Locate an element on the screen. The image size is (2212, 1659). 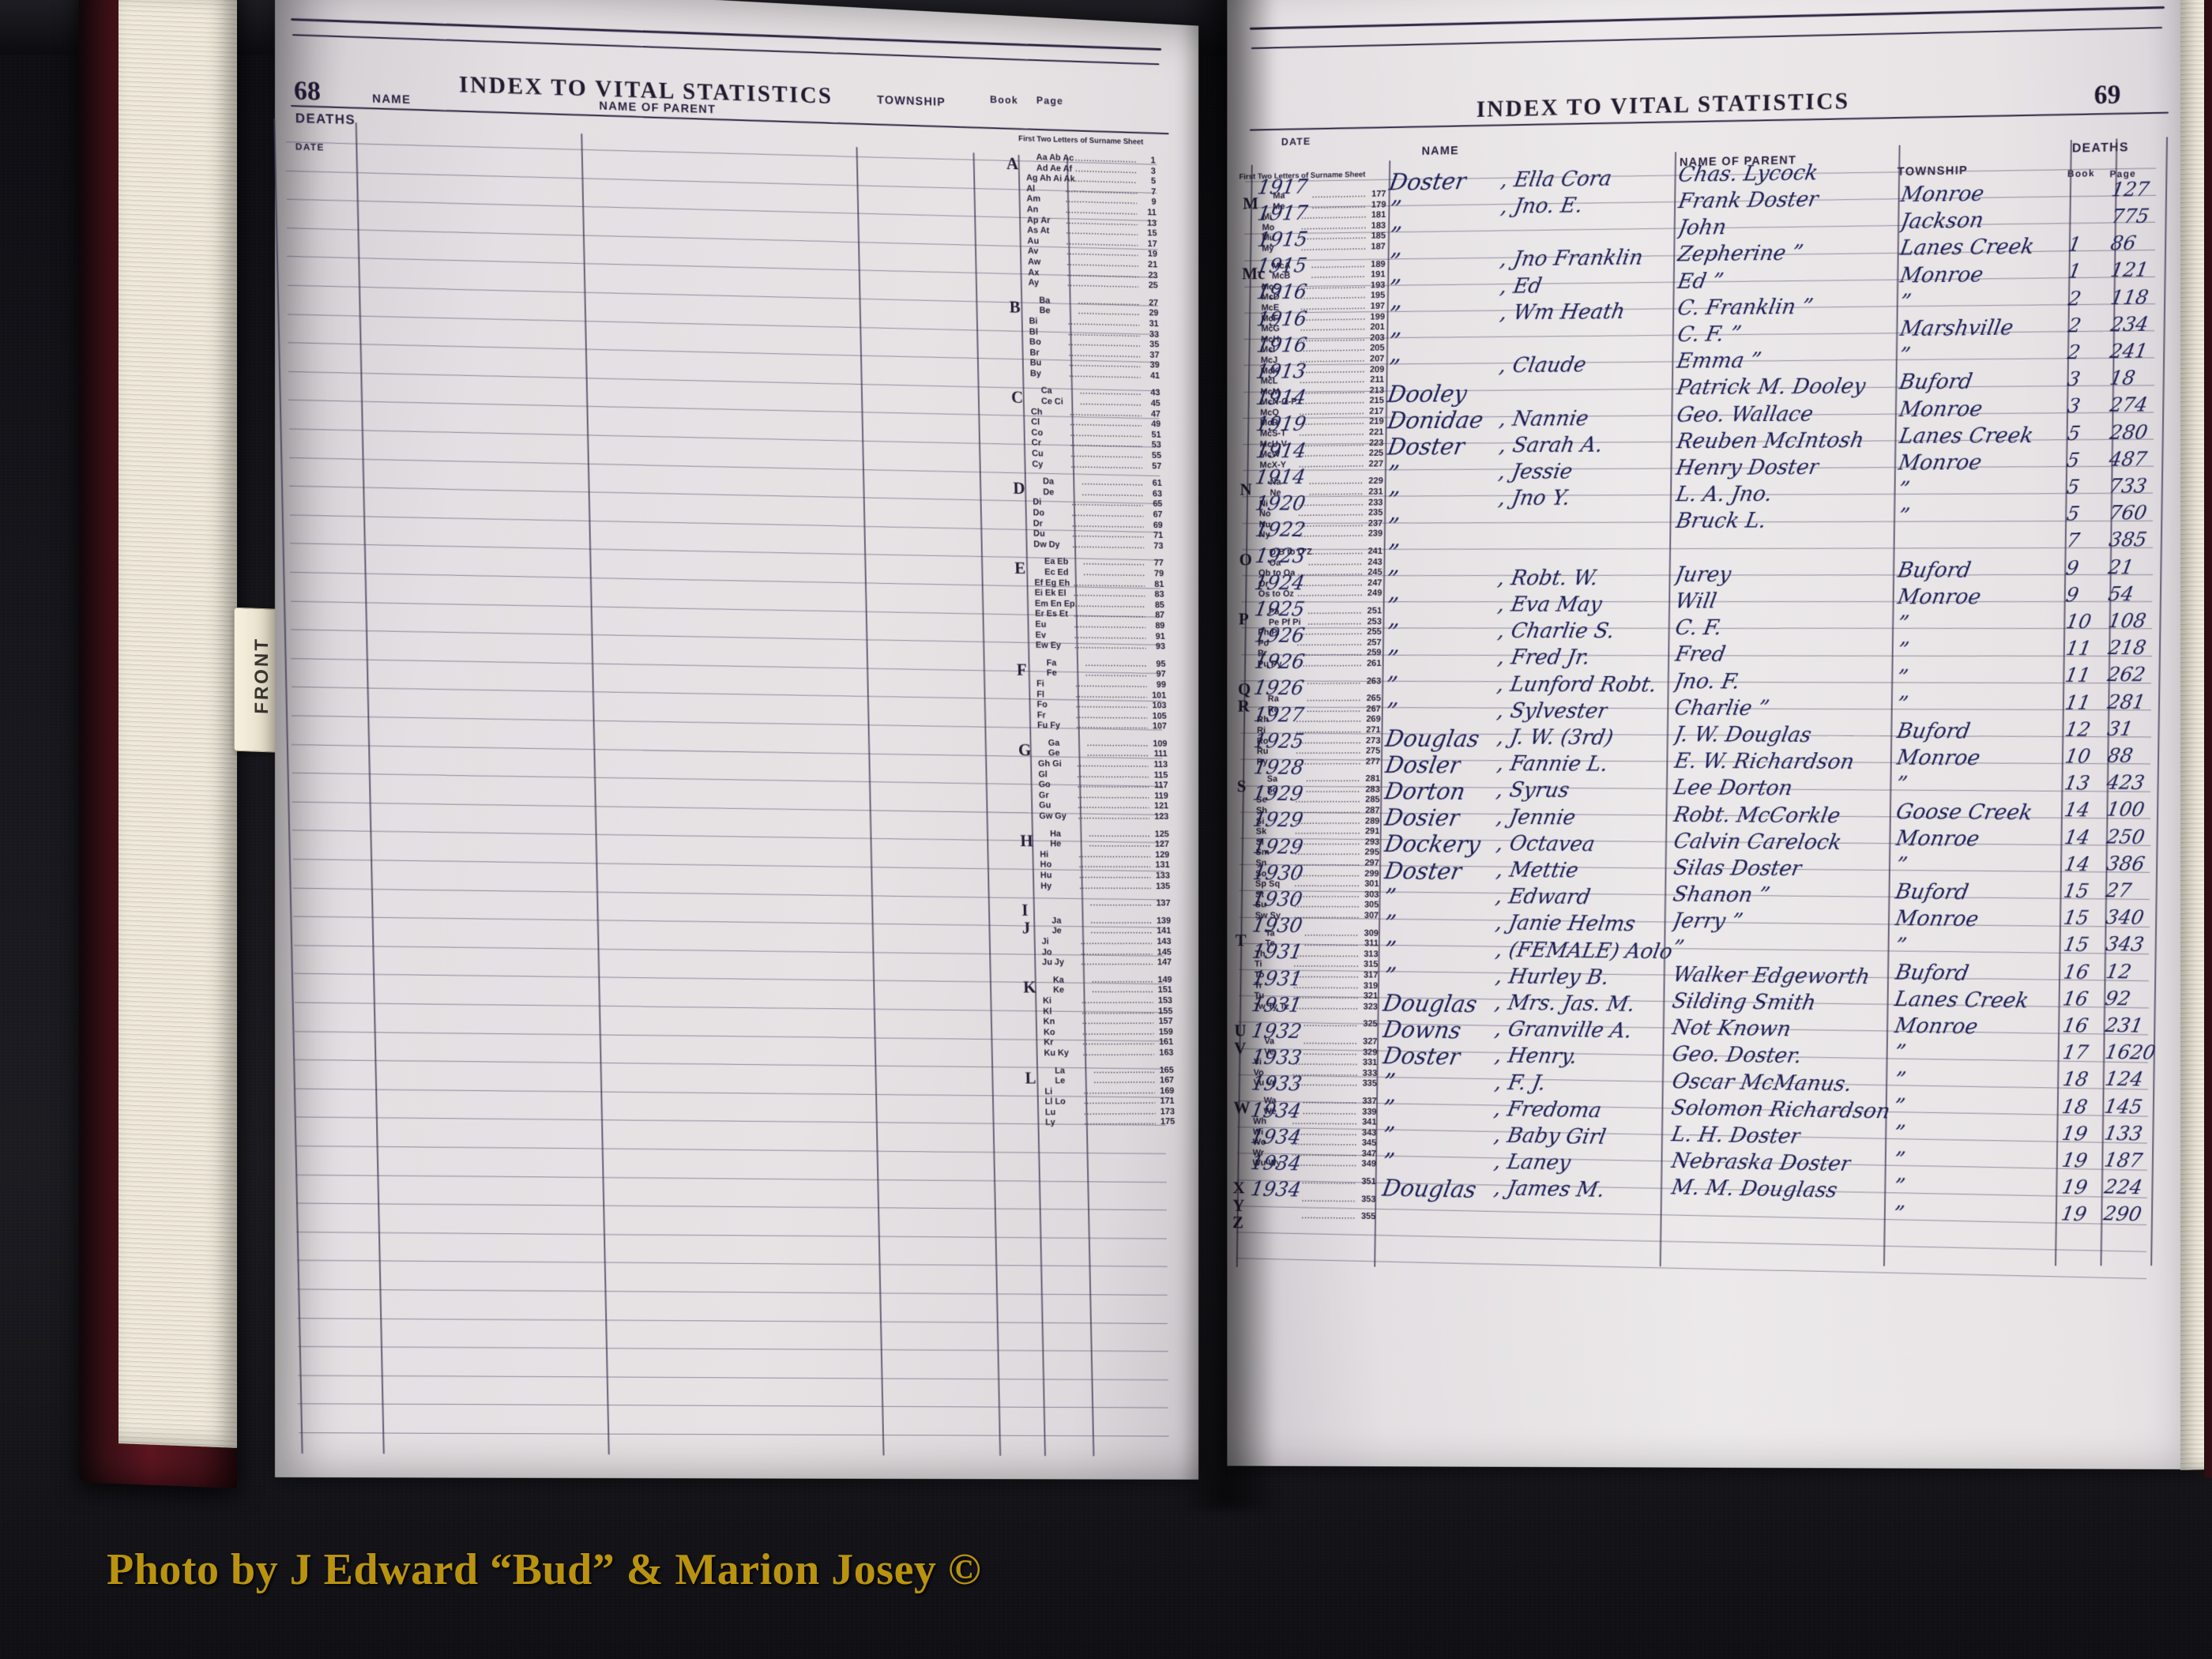
ledger-entry-surname: Doster is located at coordinates (1428, 182).